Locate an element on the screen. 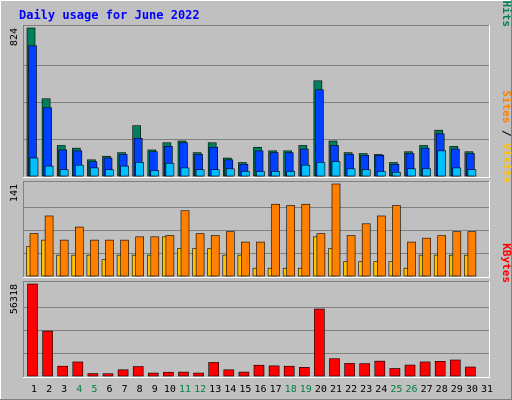 This screenshot has height=400, width=512. day-label-24: 24 is located at coordinates (381, 389).